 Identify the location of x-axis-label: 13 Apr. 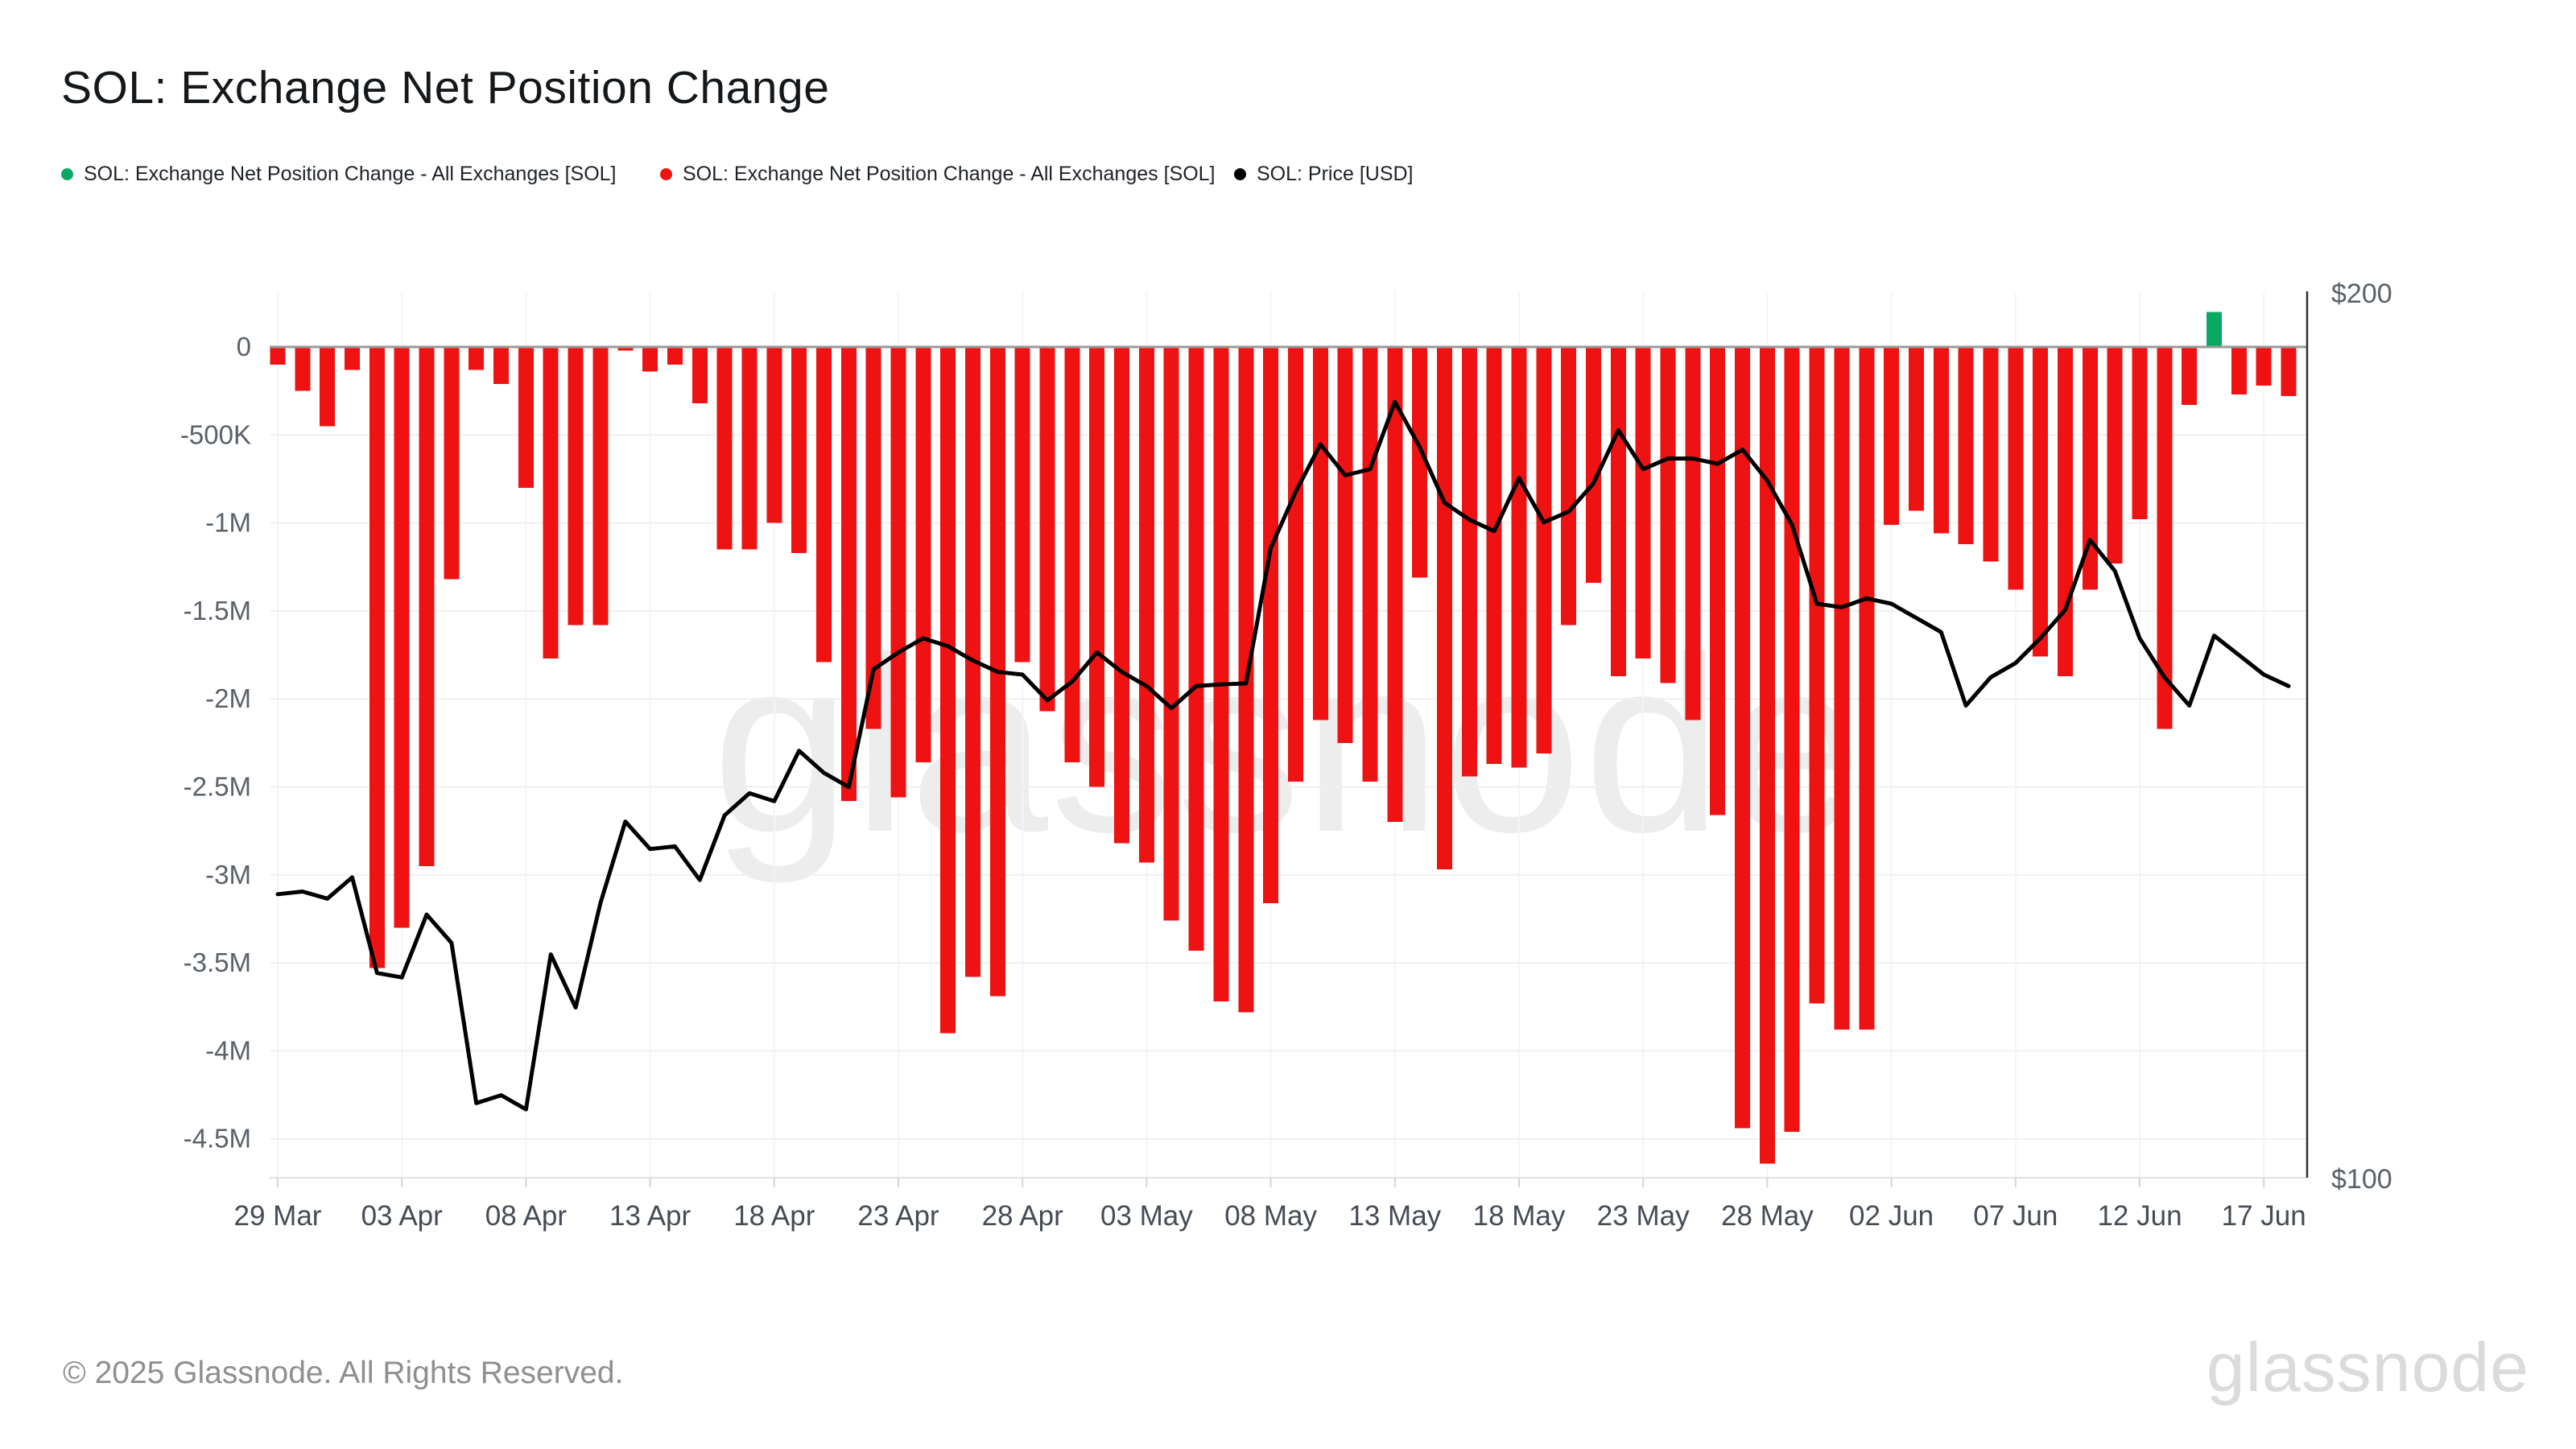
(650, 1216).